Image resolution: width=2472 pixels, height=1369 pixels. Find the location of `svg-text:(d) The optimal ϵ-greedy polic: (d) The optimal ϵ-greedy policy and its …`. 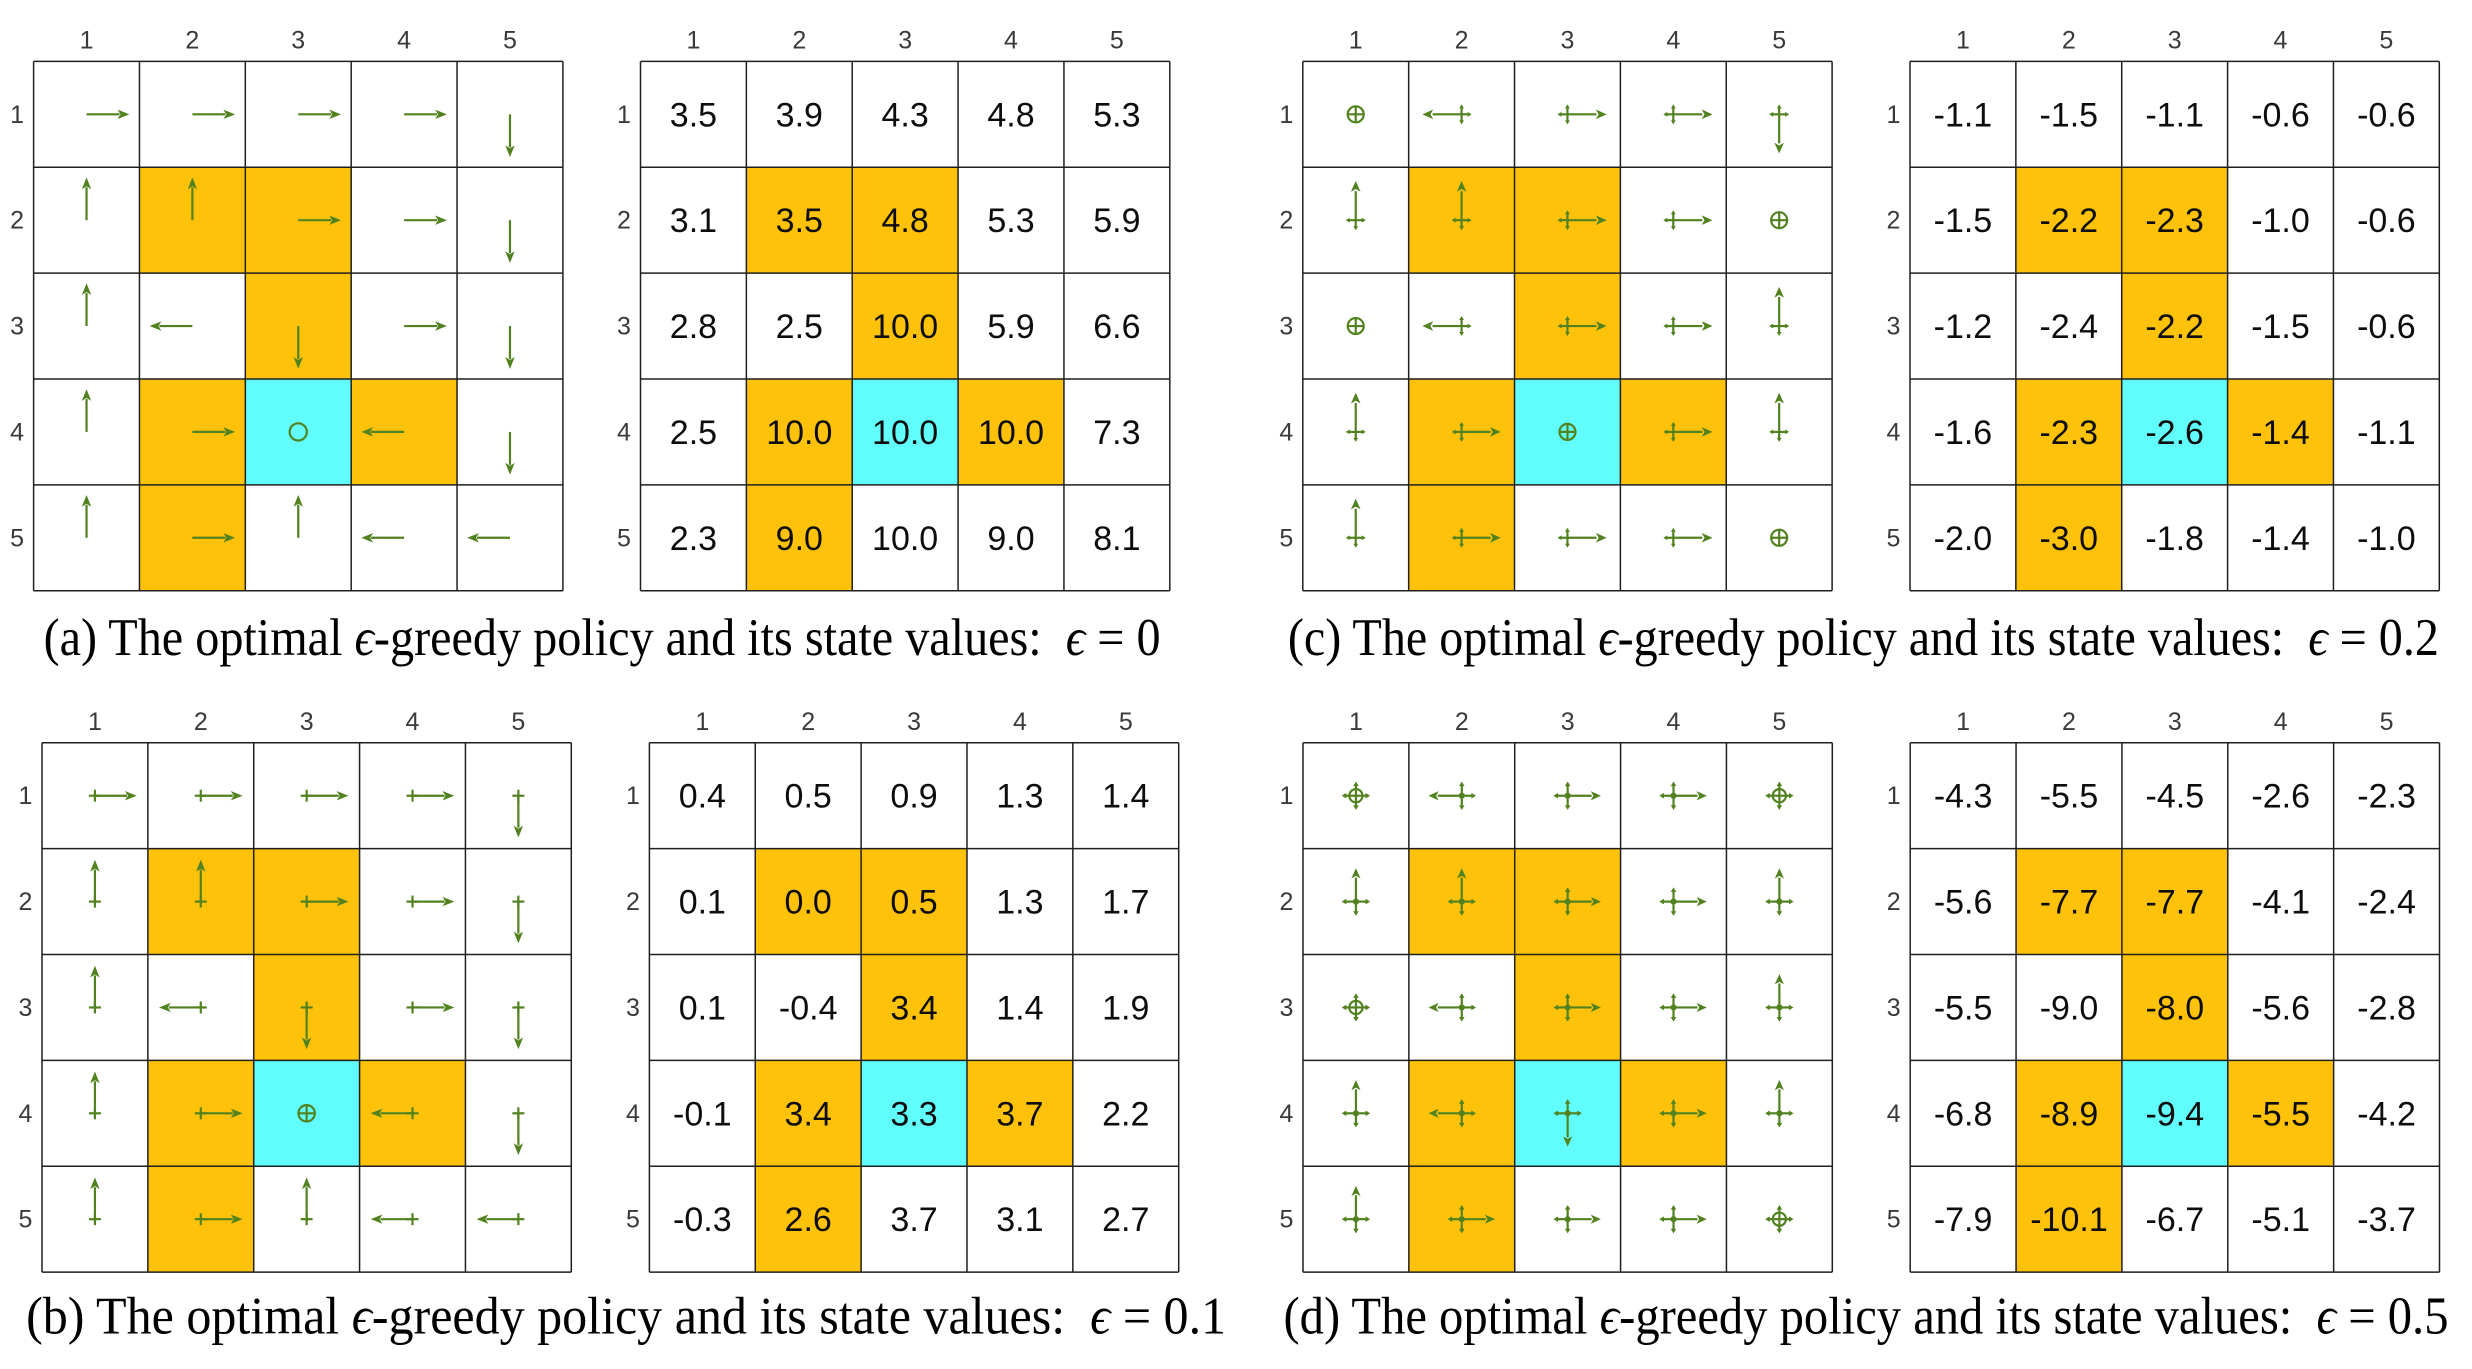

svg-text:(d) The optimal ϵ-greedy polic: (d) The optimal ϵ-greedy policy and its … is located at coordinates (1866, 1317).